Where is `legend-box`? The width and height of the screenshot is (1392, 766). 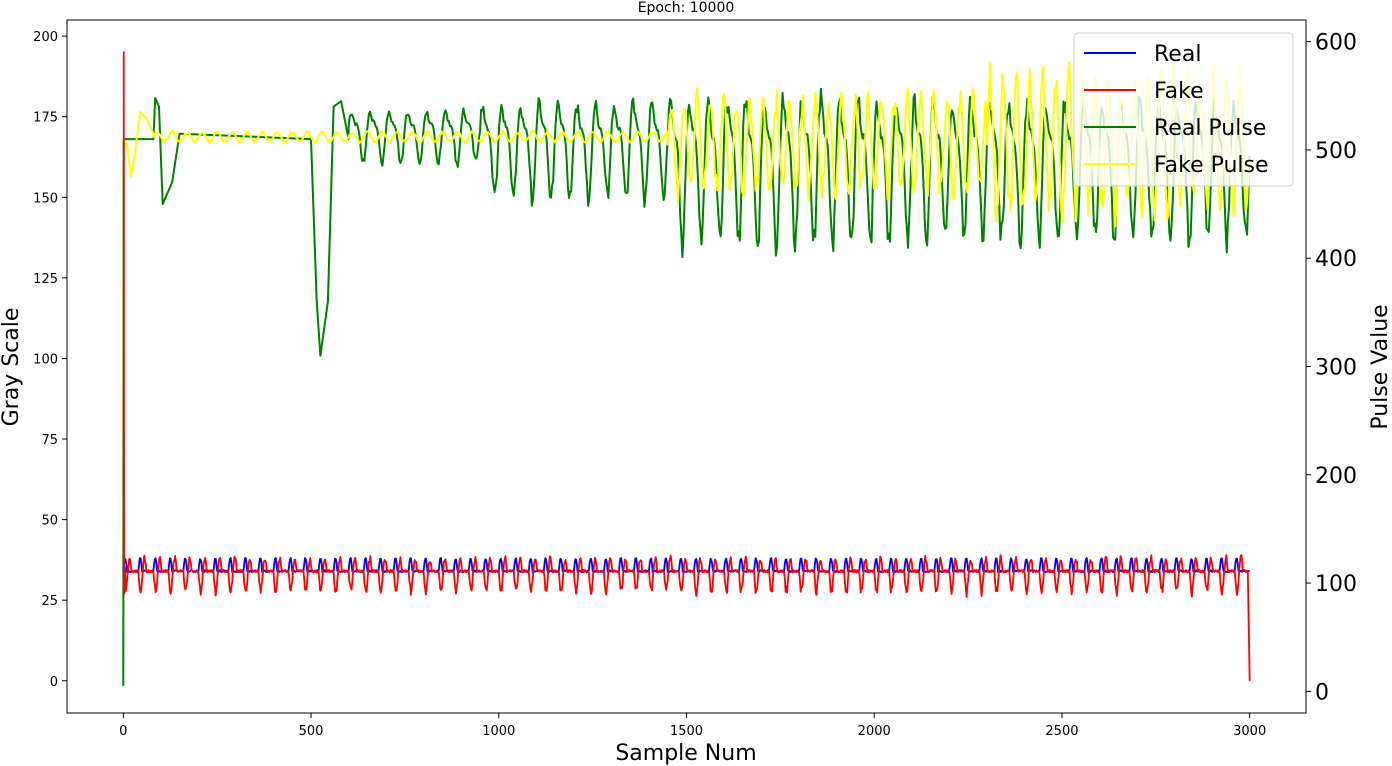
legend-box is located at coordinates (1183, 109).